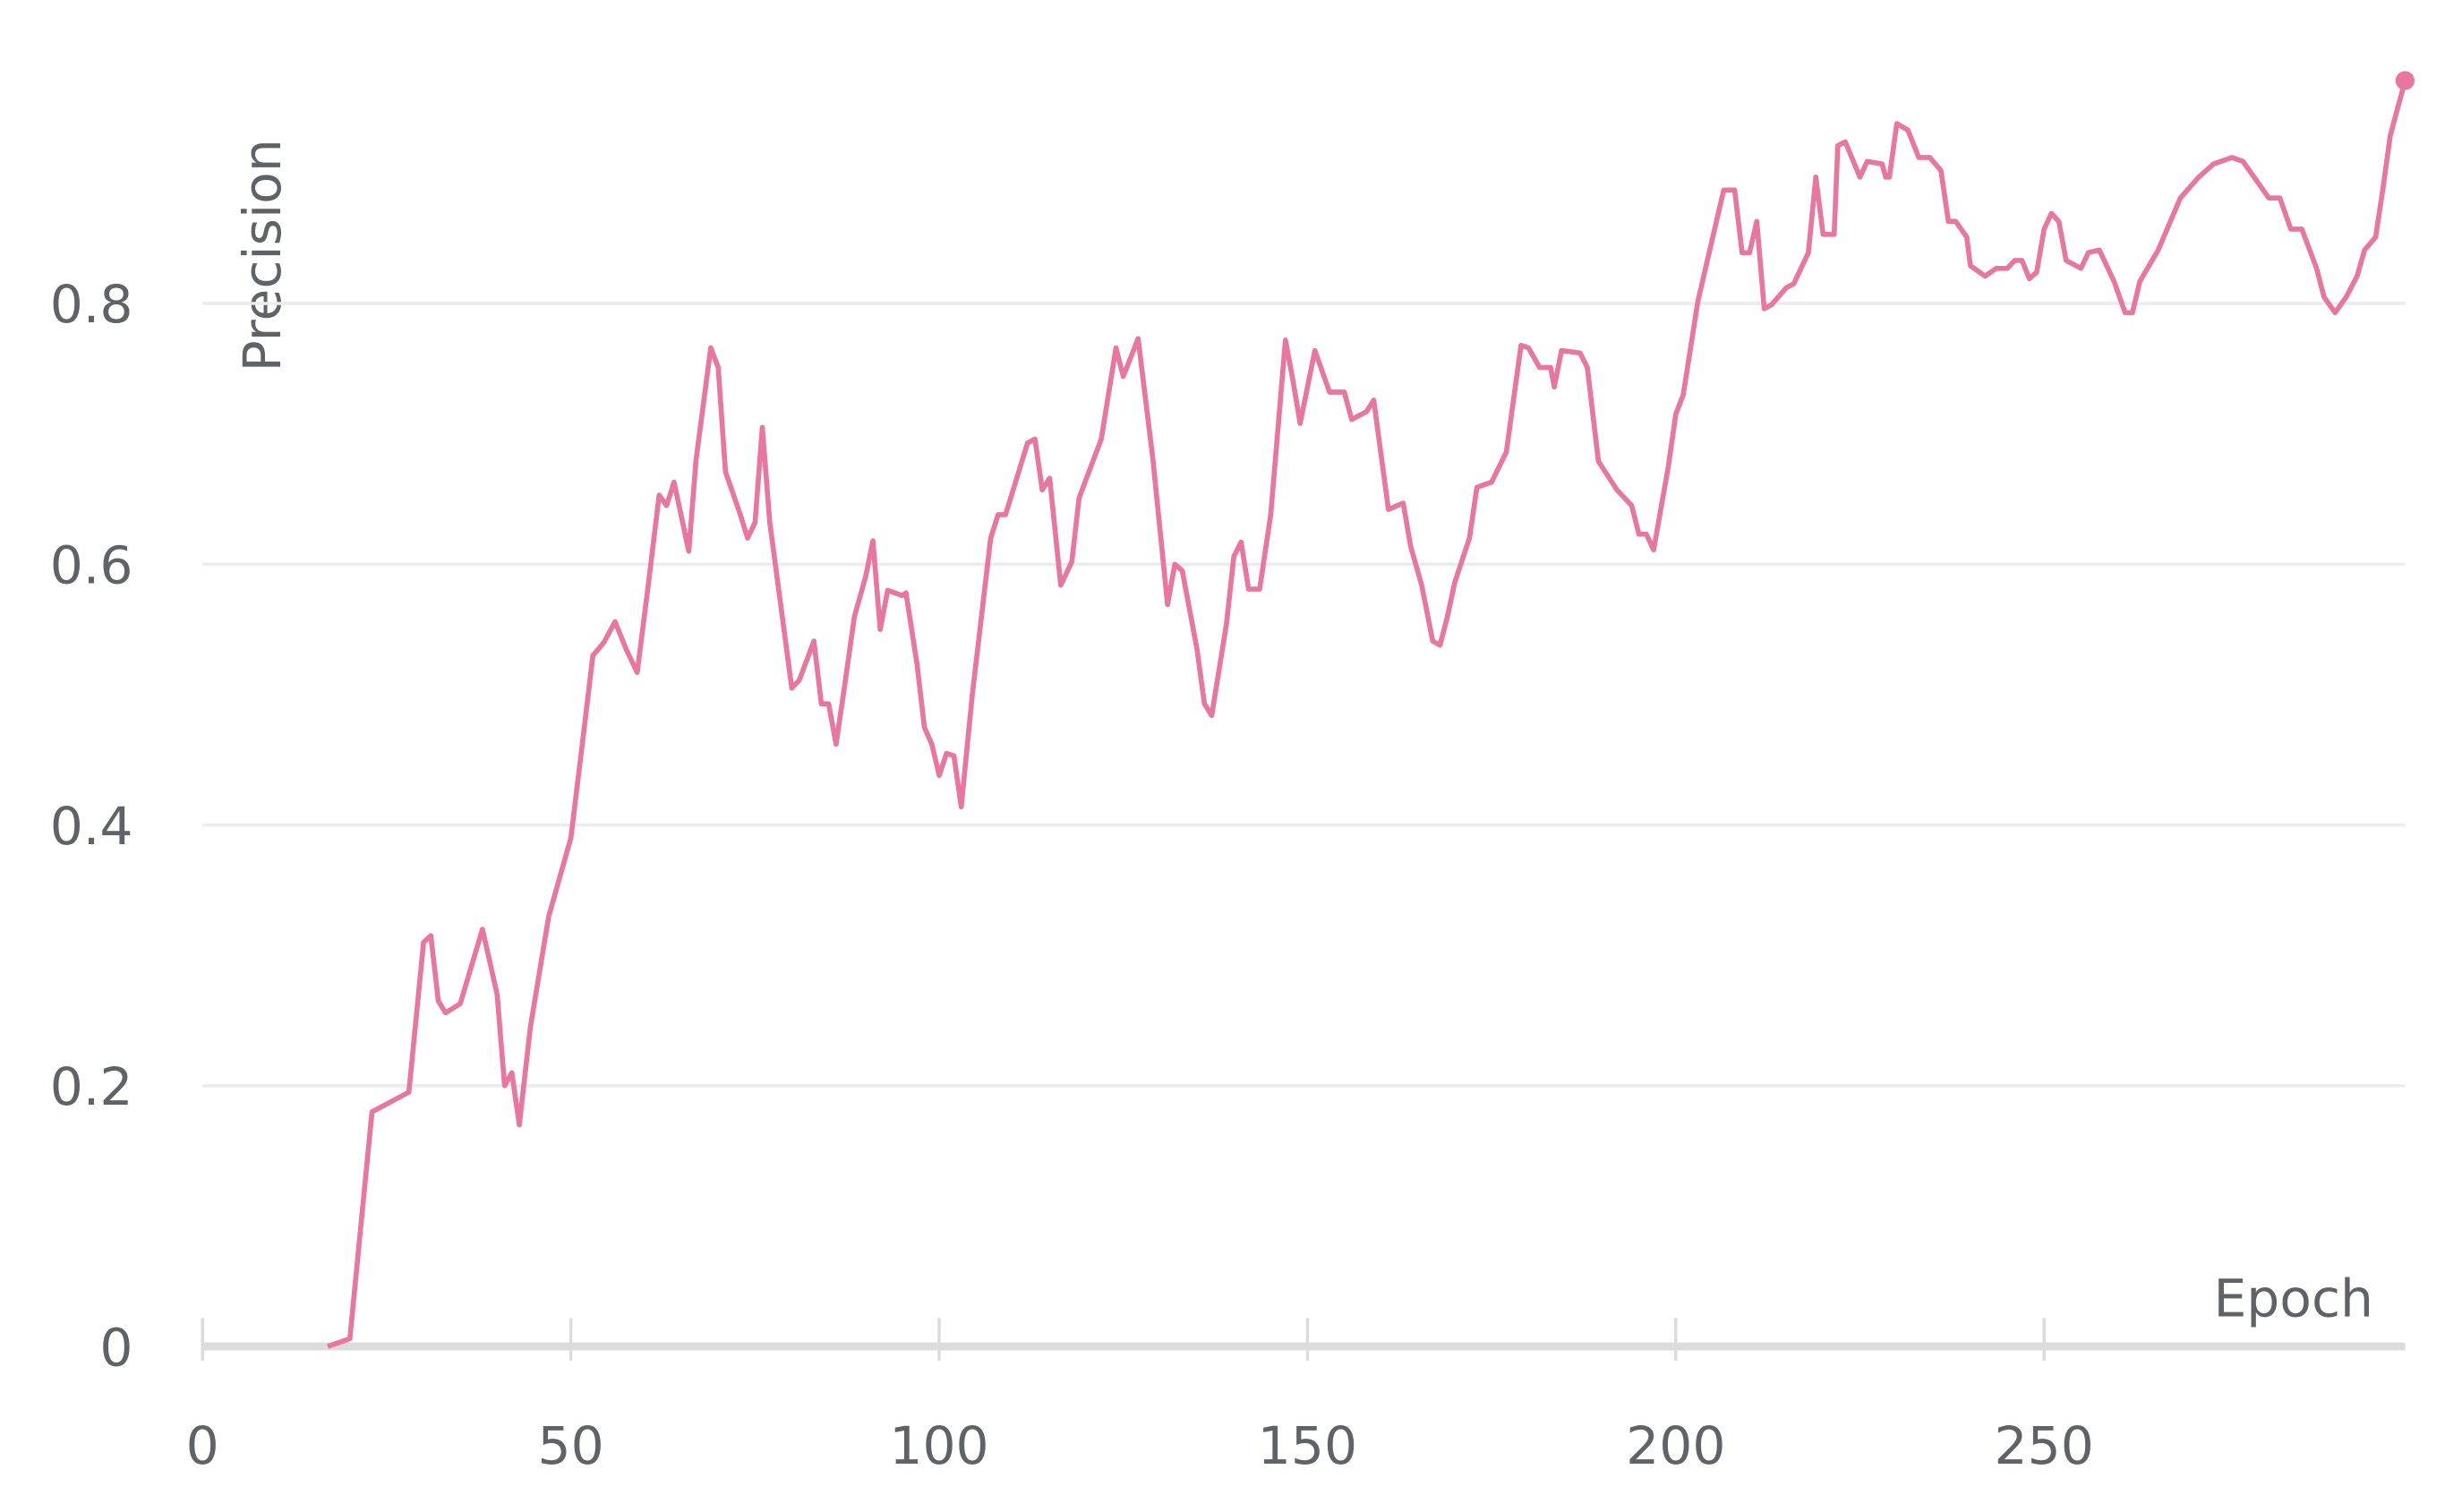 The width and height of the screenshot is (2462, 1512). Describe the element at coordinates (202, 1445) in the screenshot. I see `x-tick-label: 0` at that location.